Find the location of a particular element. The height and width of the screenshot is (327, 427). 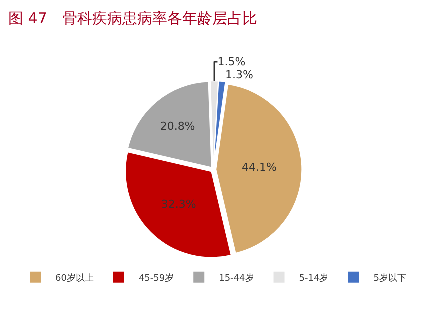

data-label: 44.1% is located at coordinates (259, 167).